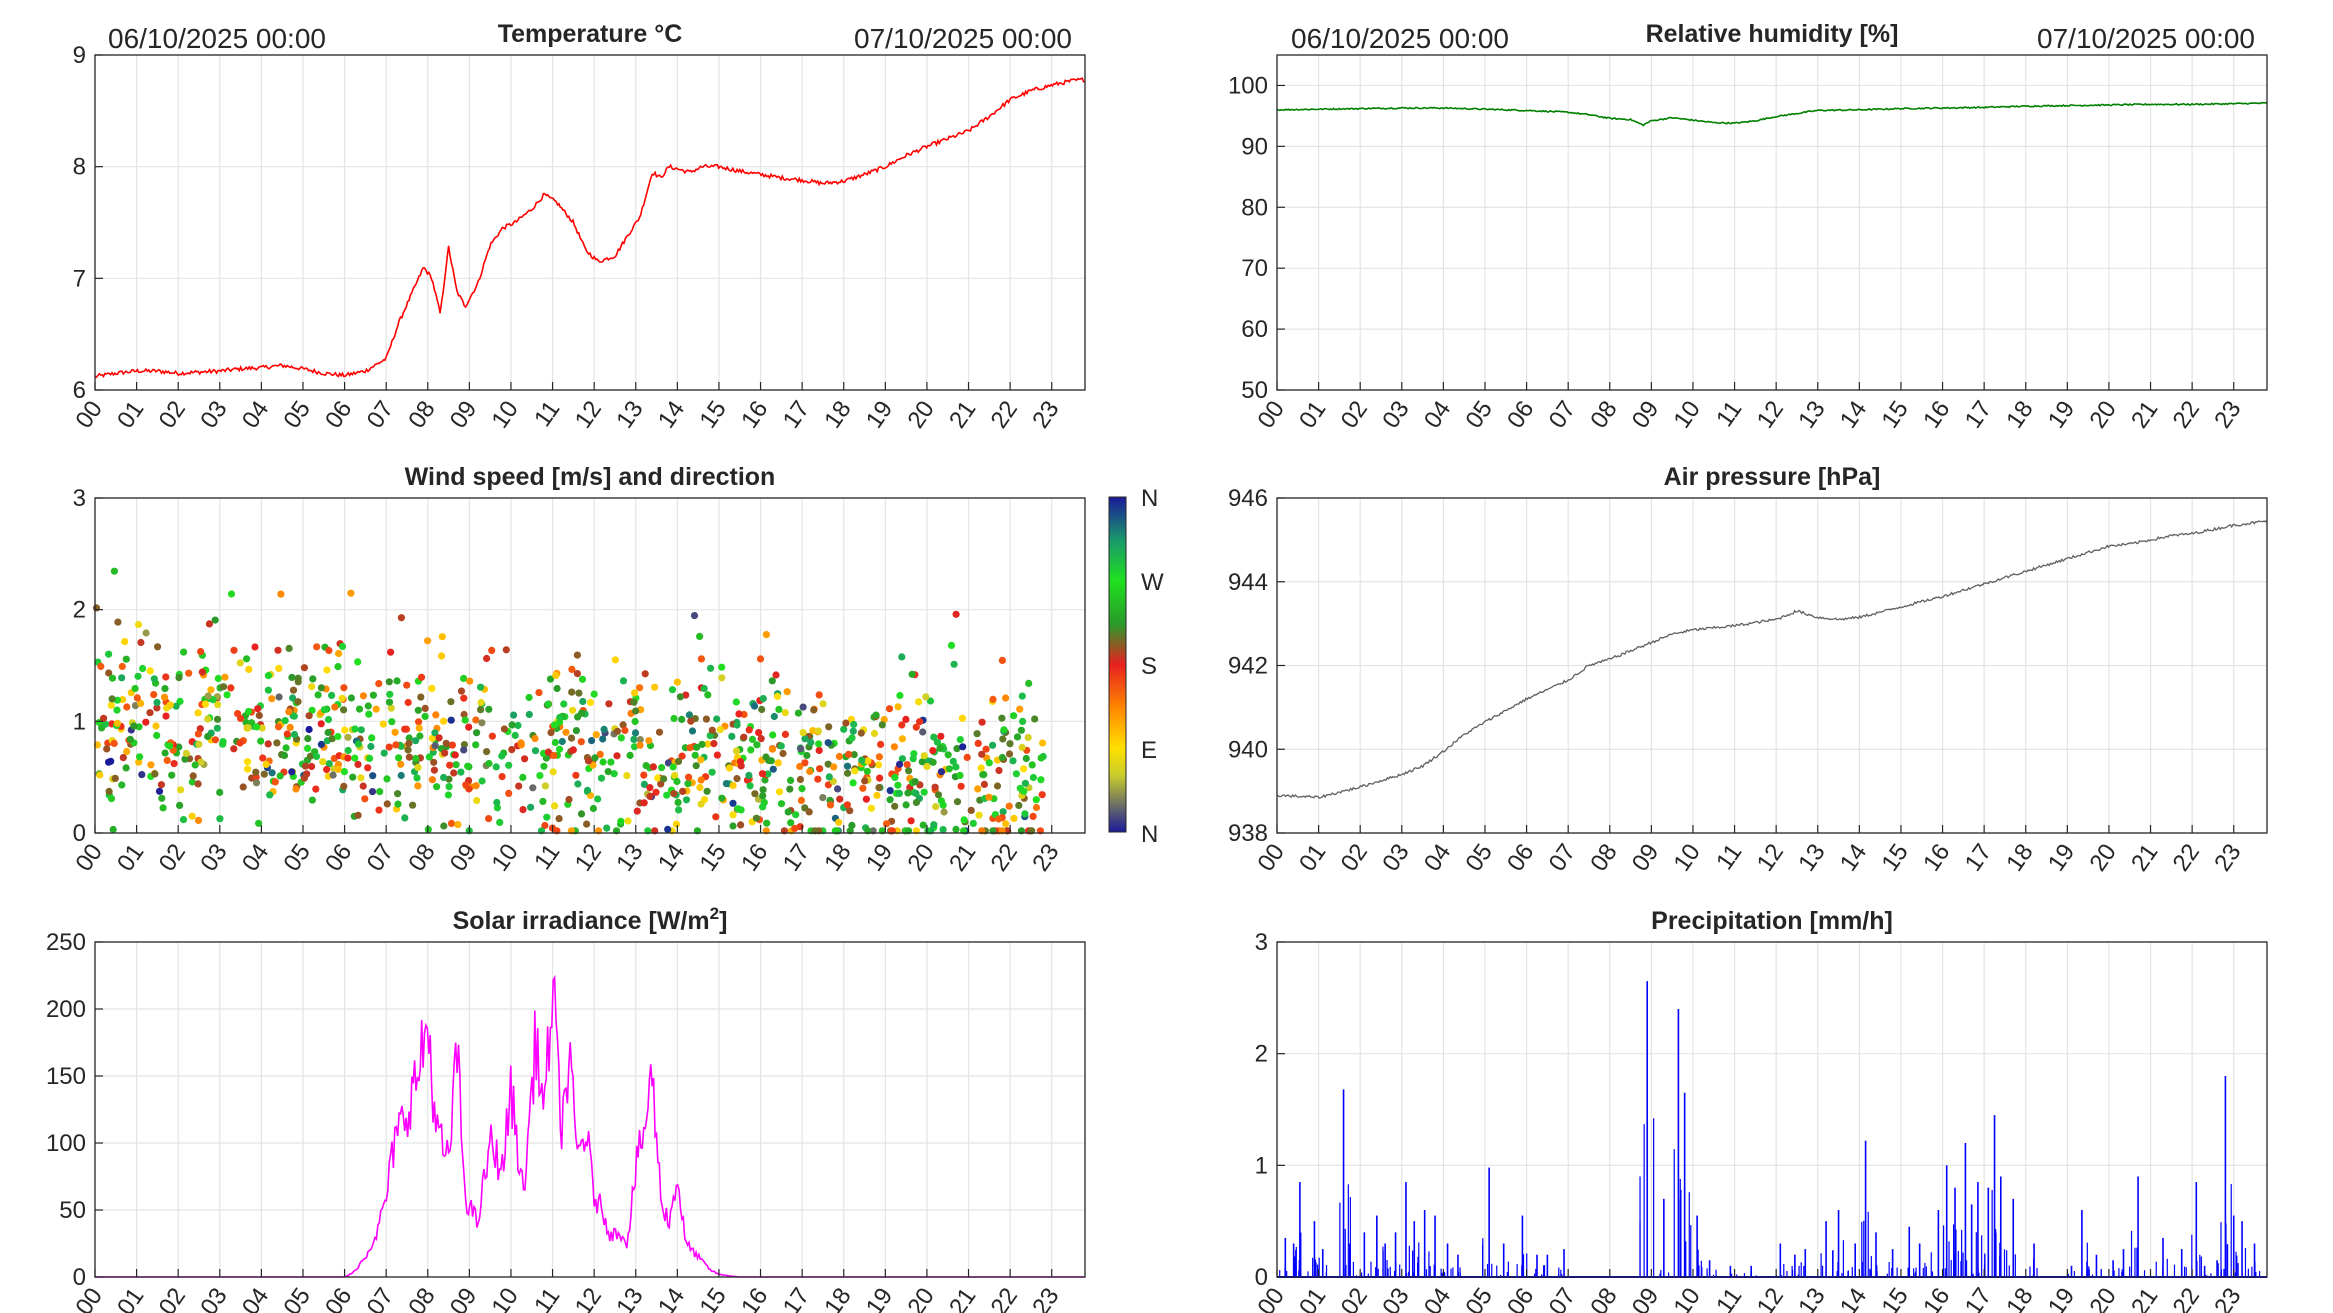 This screenshot has width=2333, height=1313. I want to click on x-tick-label: 08, so click(421, 1298).